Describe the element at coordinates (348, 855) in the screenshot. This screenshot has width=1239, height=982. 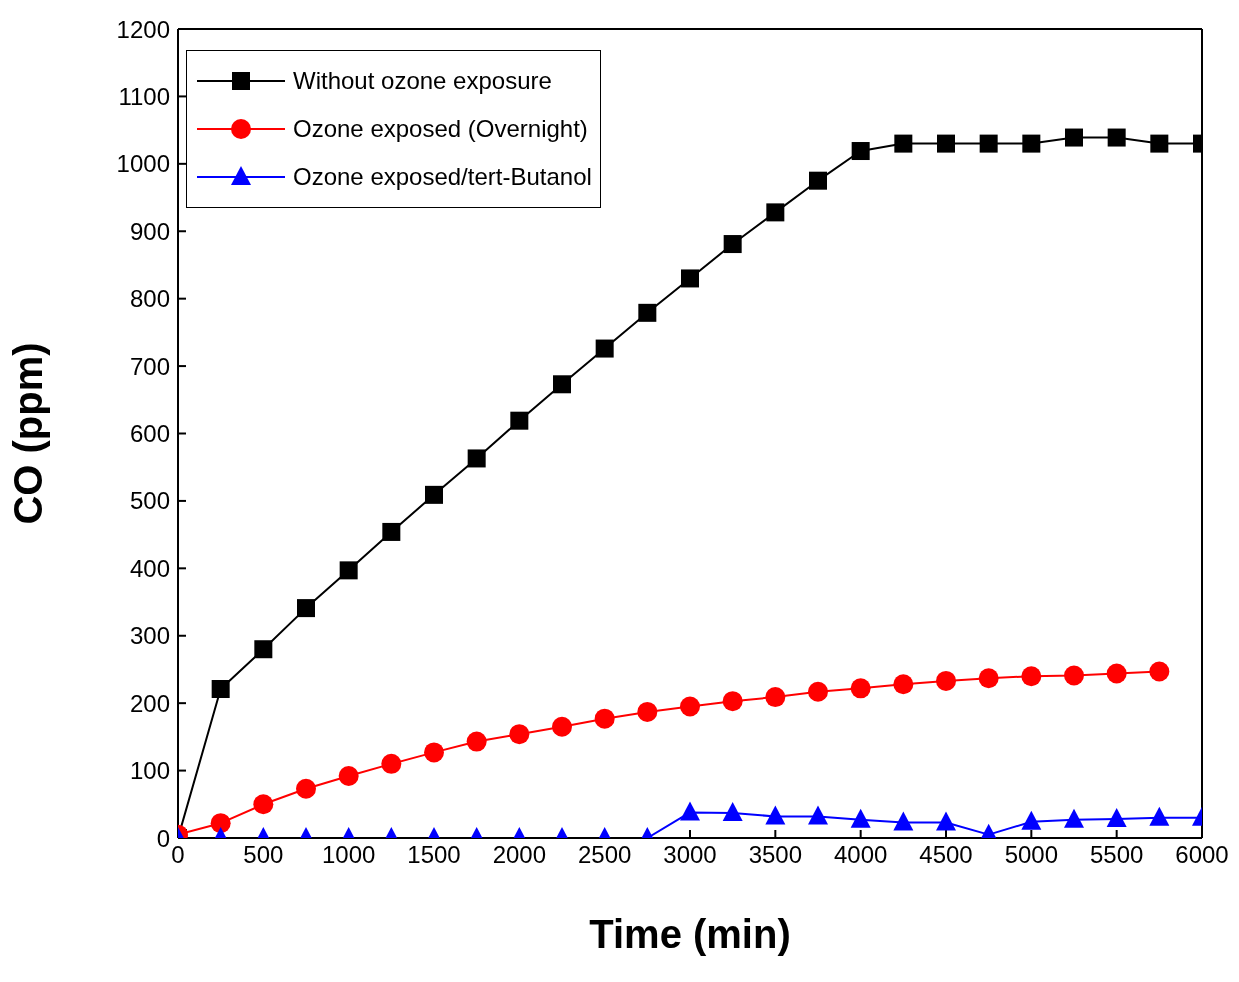
I see `x-tick-label: 1000` at that location.